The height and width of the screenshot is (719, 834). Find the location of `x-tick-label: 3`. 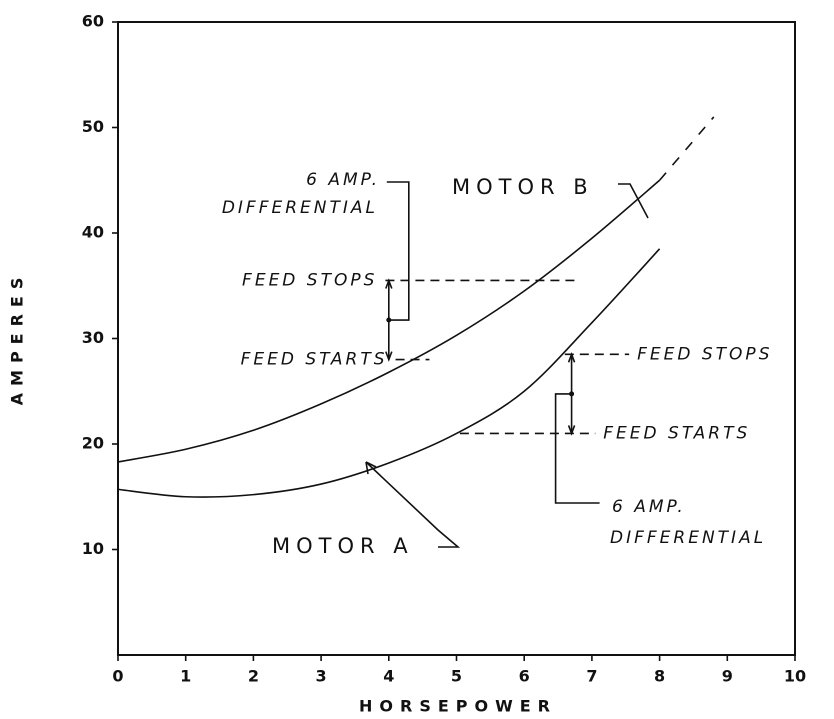

x-tick-label: 3 is located at coordinates (321, 676).